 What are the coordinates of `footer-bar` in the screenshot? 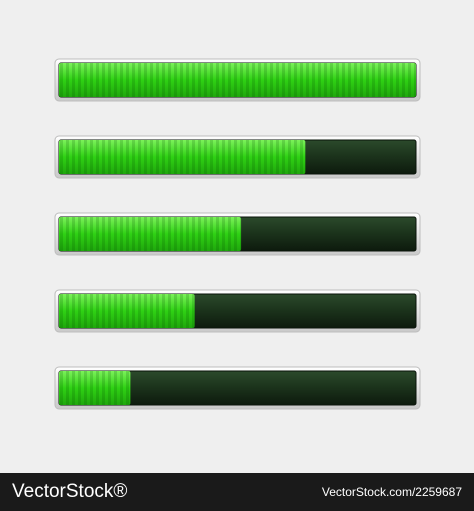 It's located at (237, 492).